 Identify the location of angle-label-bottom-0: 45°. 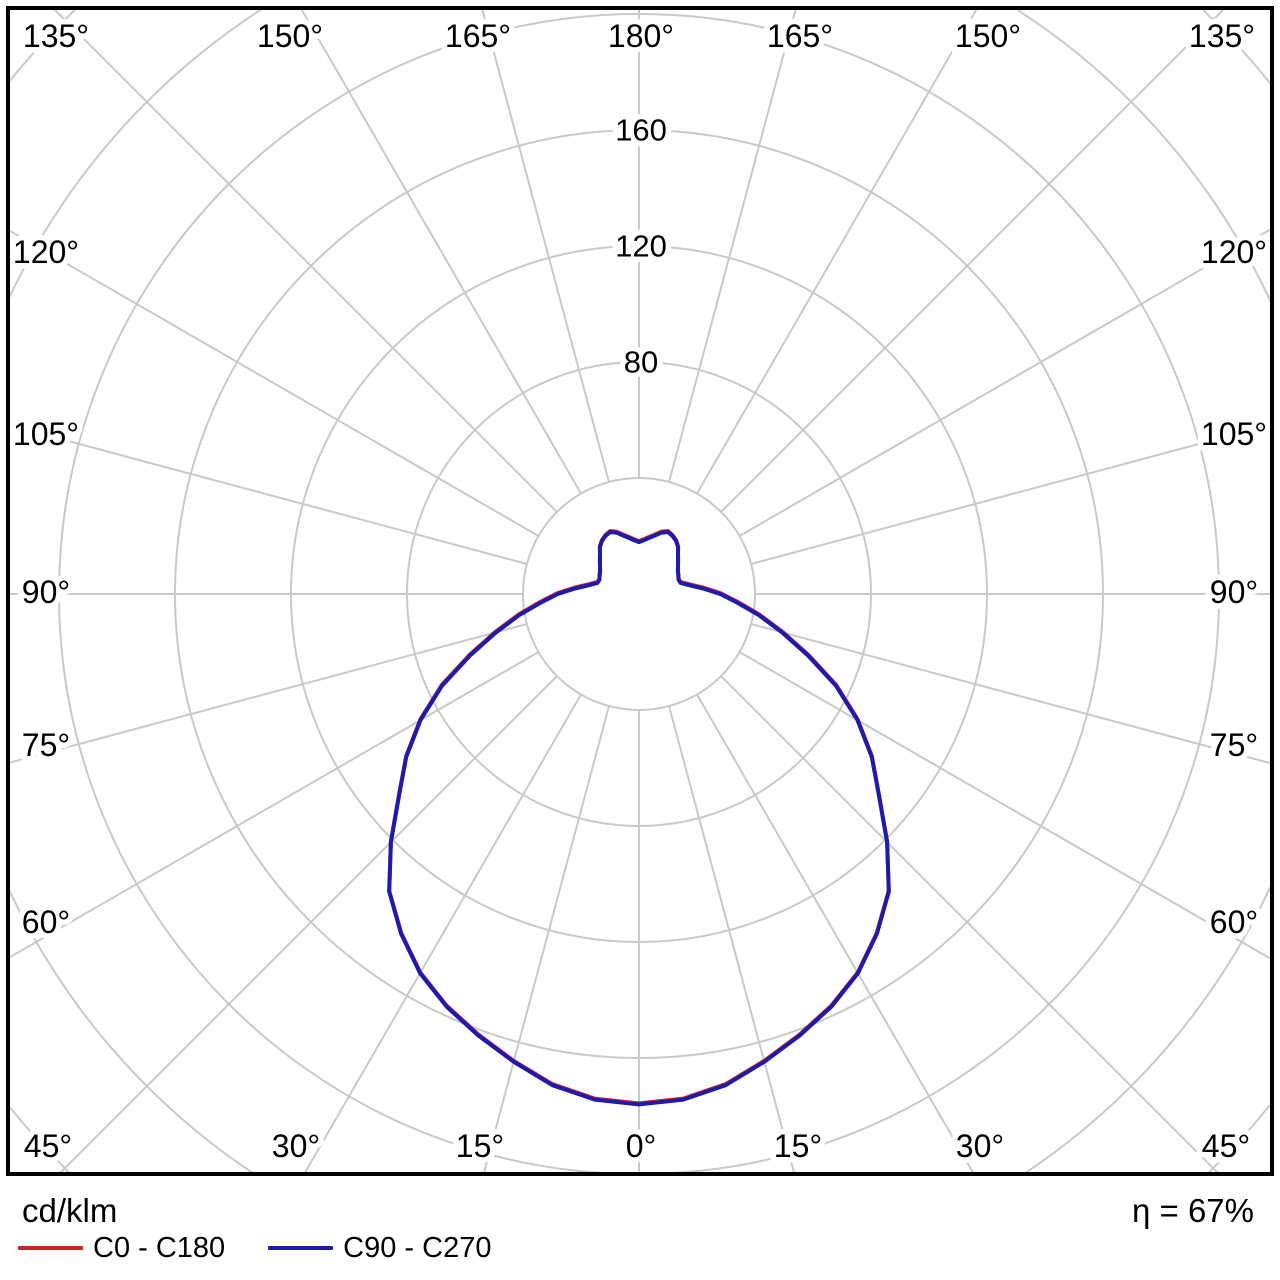
(48, 1146).